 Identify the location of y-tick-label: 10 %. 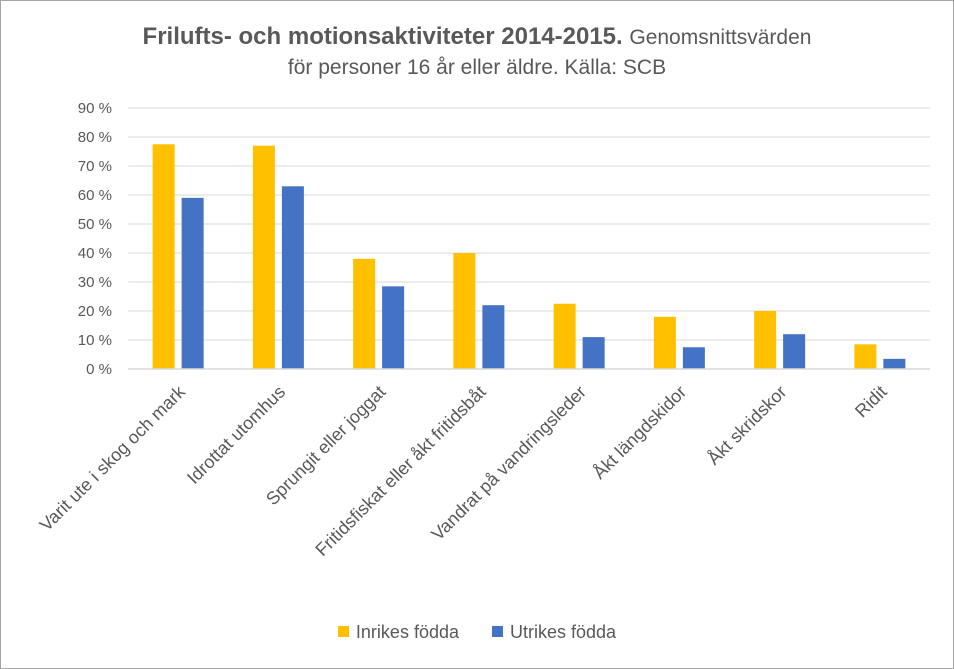
(95, 340).